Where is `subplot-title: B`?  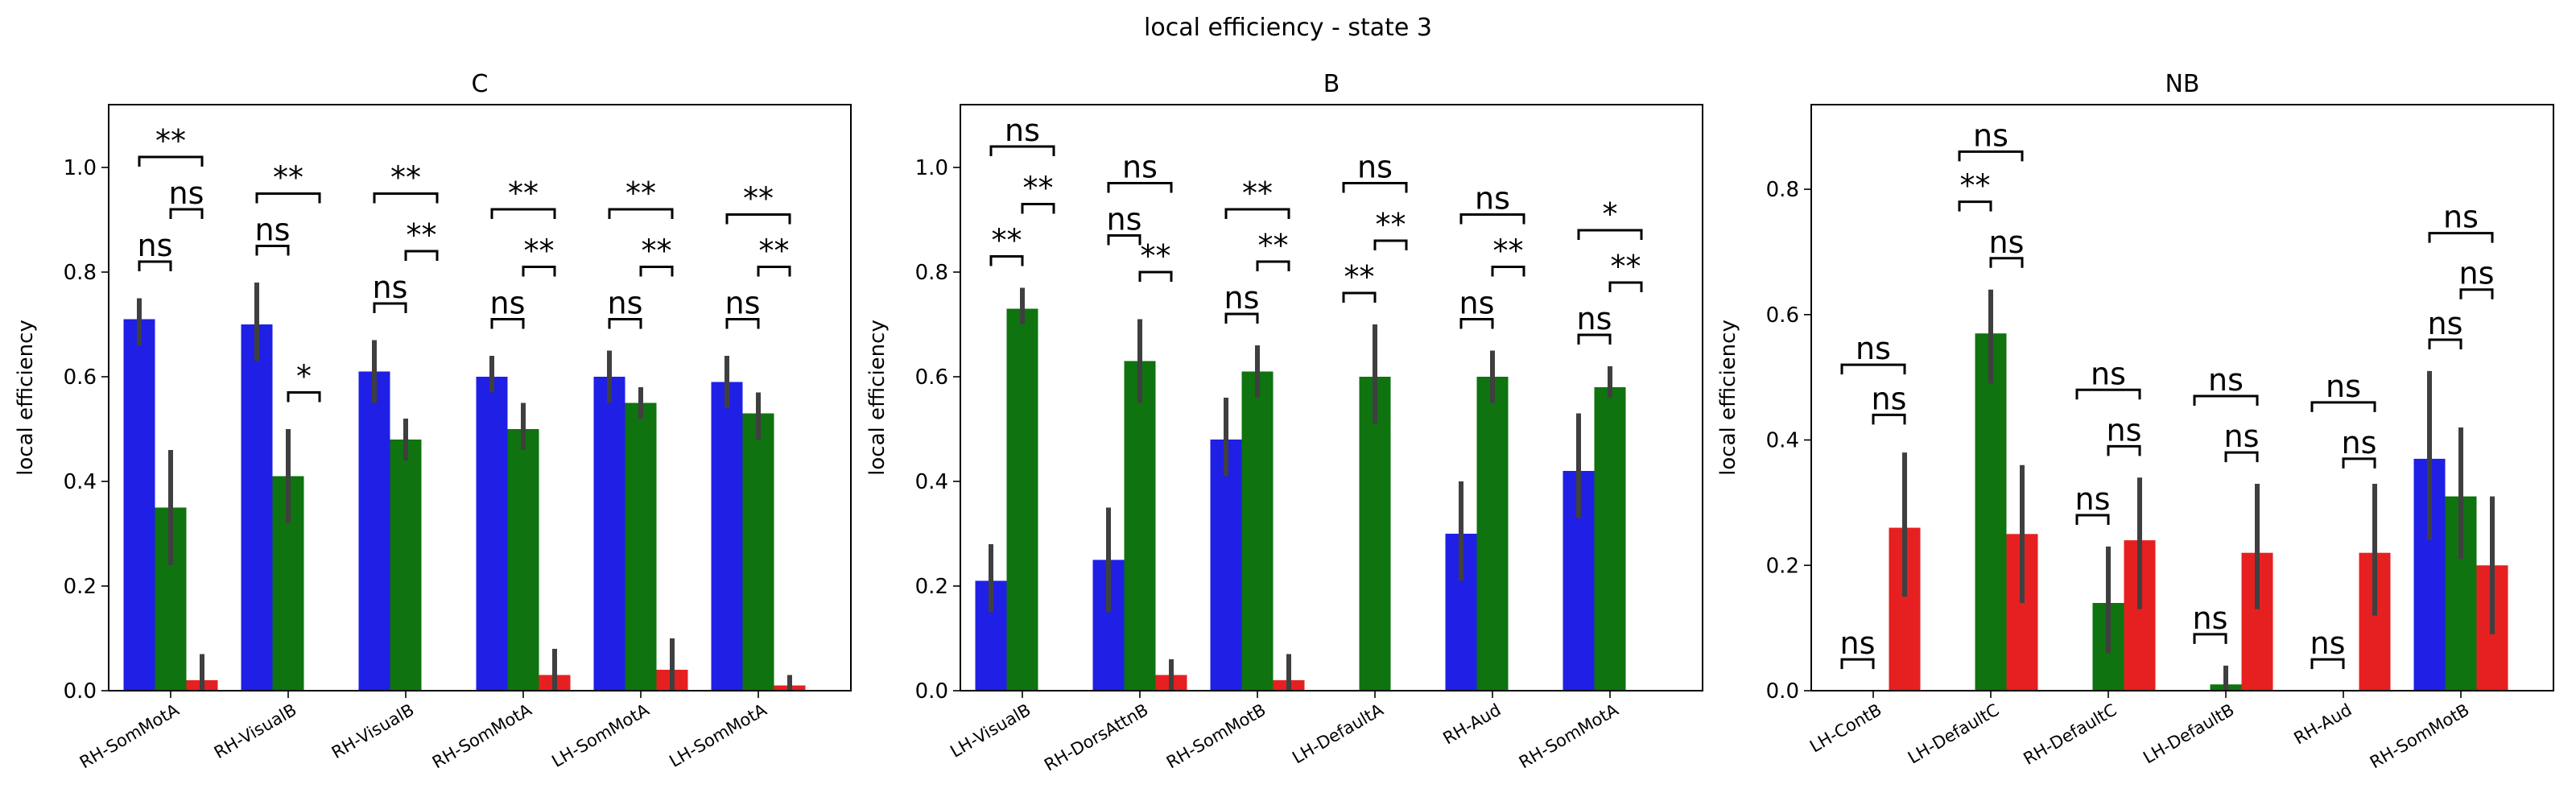
subplot-title: B is located at coordinates (1331, 84).